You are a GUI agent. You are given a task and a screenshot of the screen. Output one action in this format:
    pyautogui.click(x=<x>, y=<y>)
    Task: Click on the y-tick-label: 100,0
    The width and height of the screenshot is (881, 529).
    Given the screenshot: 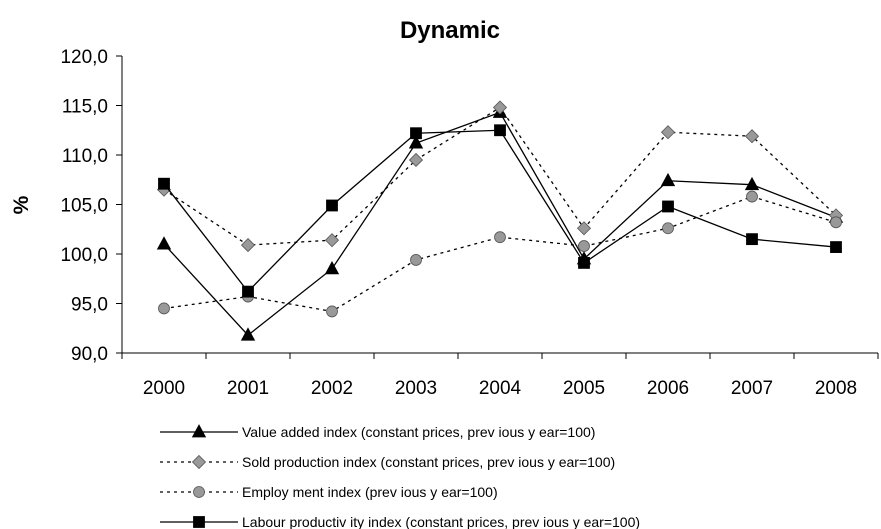 What is the action you would take?
    pyautogui.click(x=84, y=255)
    